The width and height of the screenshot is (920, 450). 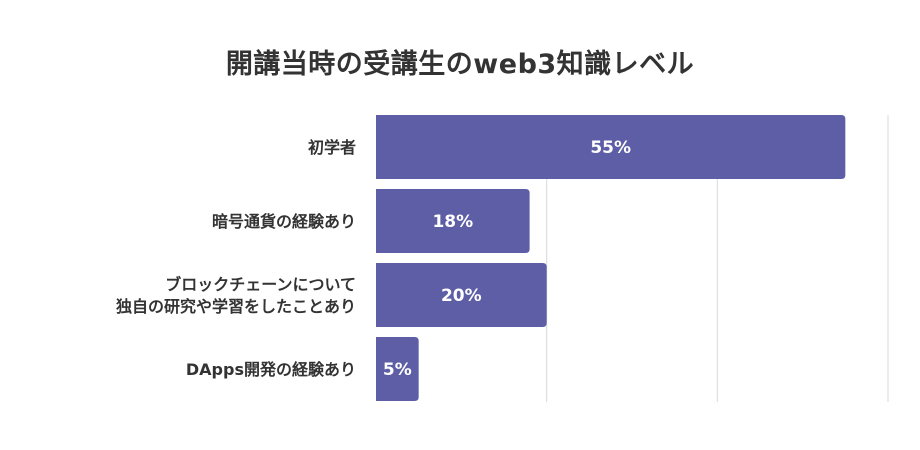 I want to click on category-label-2-line-1: 暗号通貨の経験あり, so click(x=284, y=221).